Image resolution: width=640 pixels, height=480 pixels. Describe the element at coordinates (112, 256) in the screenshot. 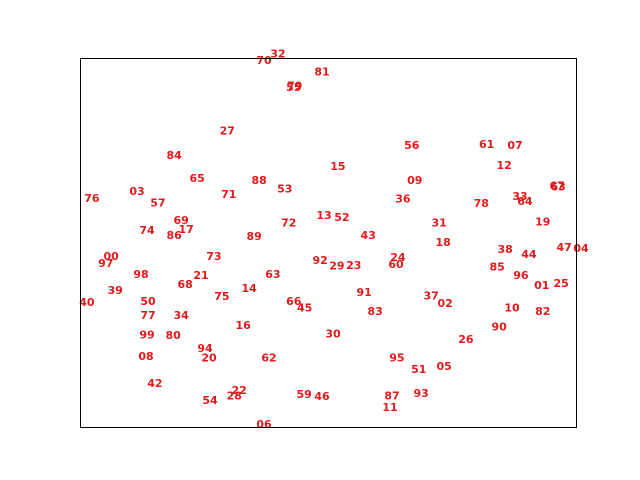

I see `point-label: 00` at that location.